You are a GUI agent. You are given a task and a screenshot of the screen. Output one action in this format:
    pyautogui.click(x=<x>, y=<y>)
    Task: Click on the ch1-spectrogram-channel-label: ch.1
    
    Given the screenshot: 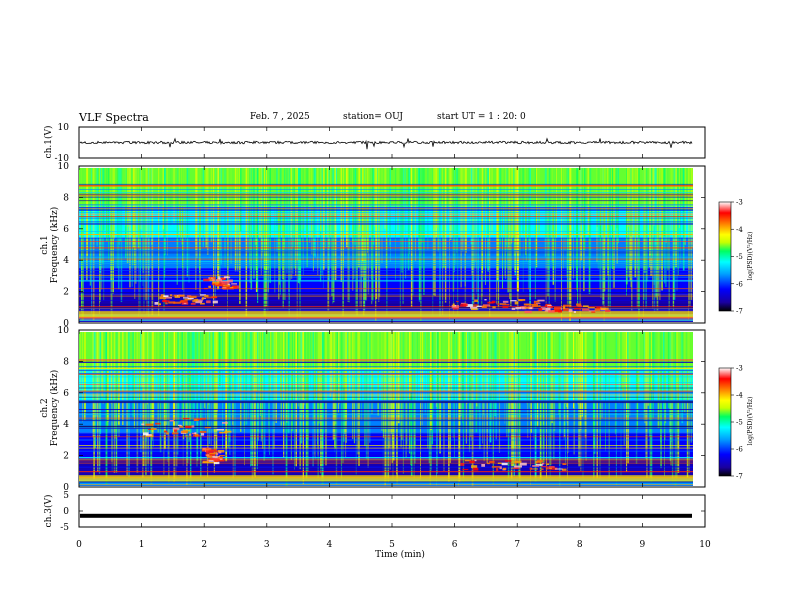 What is the action you would take?
    pyautogui.click(x=45, y=244)
    